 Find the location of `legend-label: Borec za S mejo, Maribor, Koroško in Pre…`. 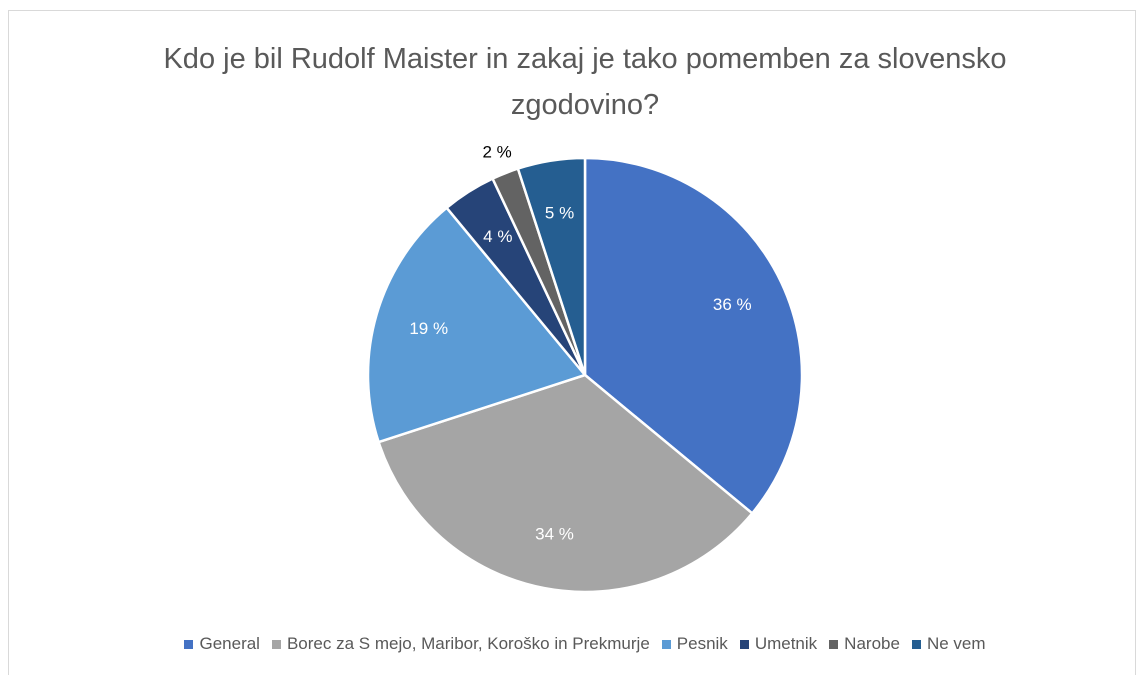

legend-label: Borec za S mejo, Maribor, Koroško in Pre… is located at coordinates (468, 643).